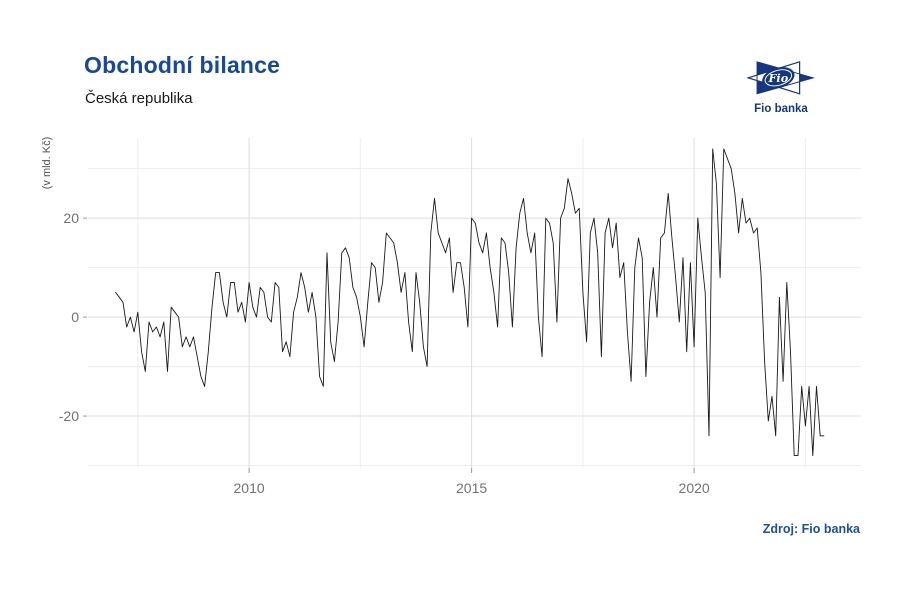  I want to click on y-axis-label: (v mld. Kč), so click(47, 163).